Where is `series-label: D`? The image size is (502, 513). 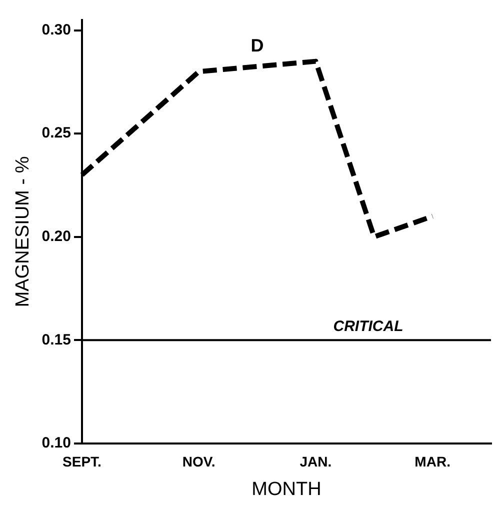
series-label: D is located at coordinates (257, 45).